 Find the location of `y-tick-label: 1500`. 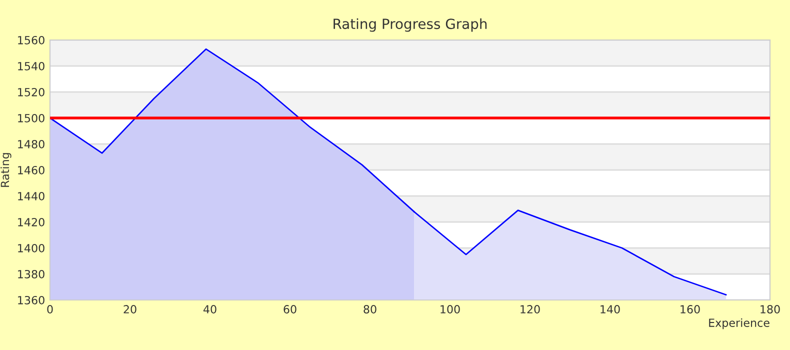

y-tick-label: 1500 is located at coordinates (31, 118).